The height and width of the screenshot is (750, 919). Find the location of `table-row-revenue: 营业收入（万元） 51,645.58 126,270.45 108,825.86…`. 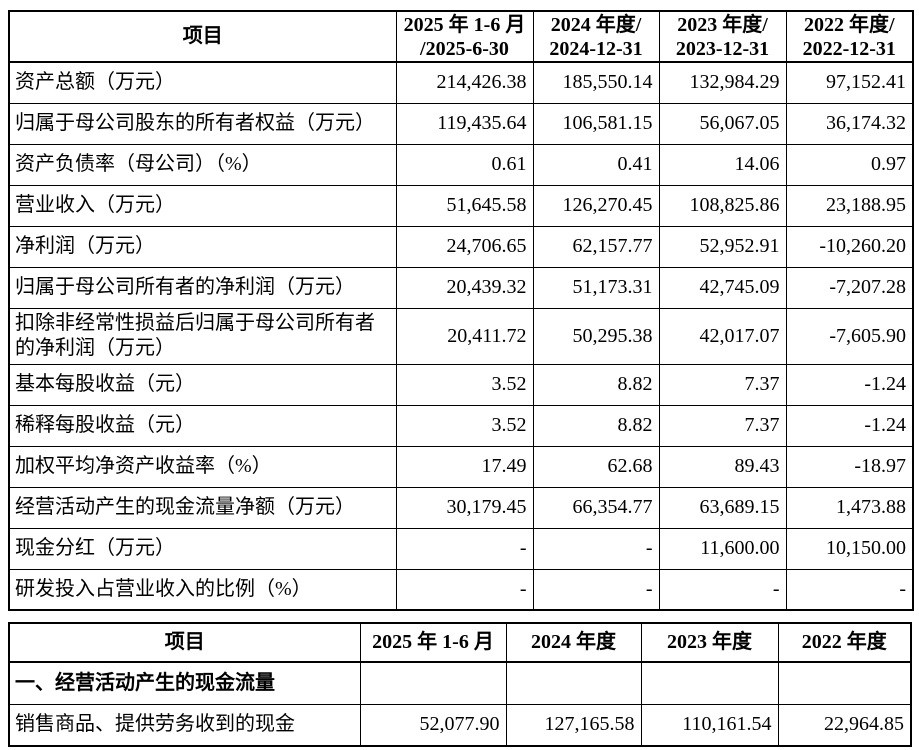

table-row-revenue: 营业收入（万元） 51,645.58 126,270.45 108,825.86… is located at coordinates (461, 205).